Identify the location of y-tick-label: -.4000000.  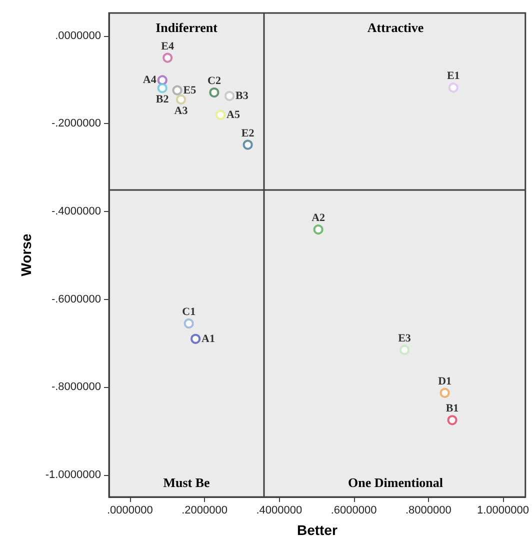
(76, 212).